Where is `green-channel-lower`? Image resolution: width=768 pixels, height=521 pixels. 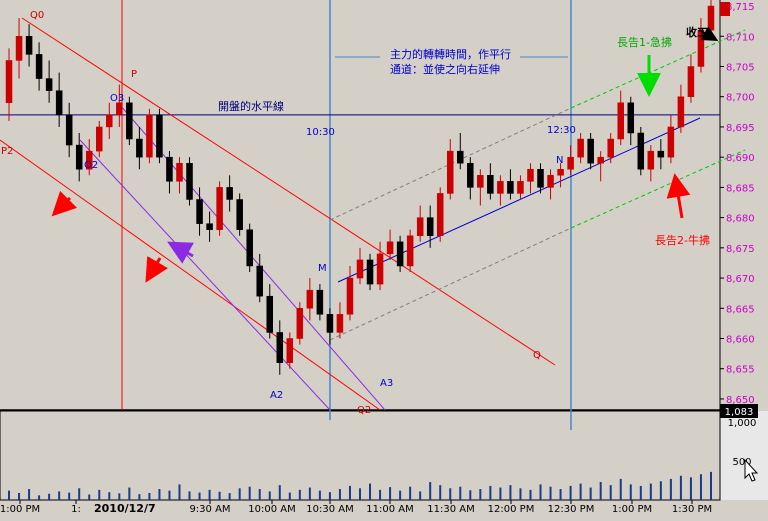
green-channel-lower is located at coordinates (658, 189).